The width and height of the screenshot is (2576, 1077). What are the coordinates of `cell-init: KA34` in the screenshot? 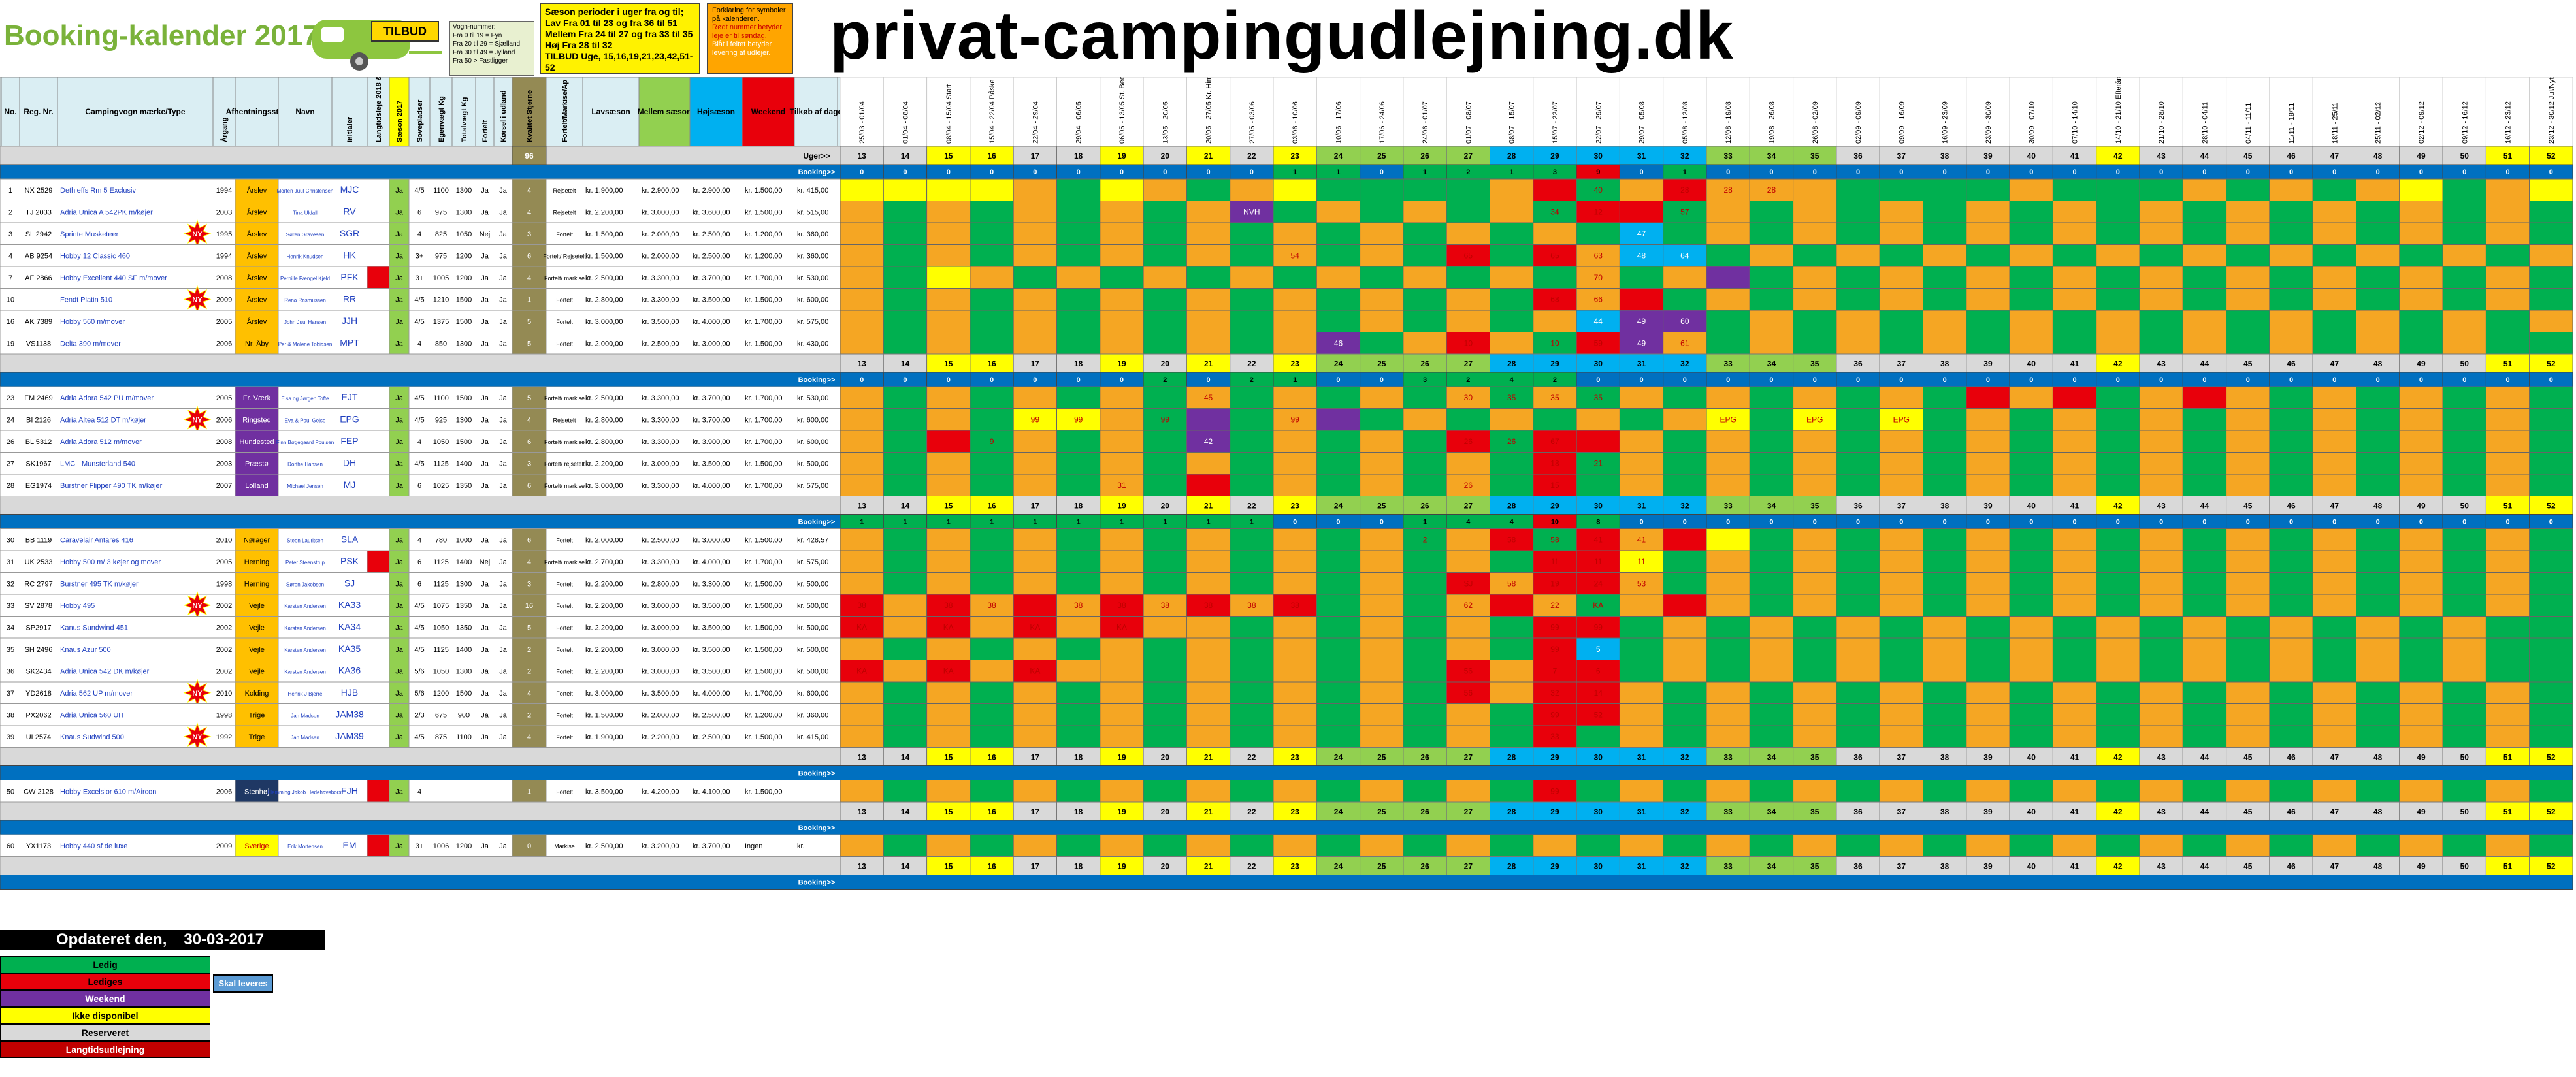 It's located at (349, 627).